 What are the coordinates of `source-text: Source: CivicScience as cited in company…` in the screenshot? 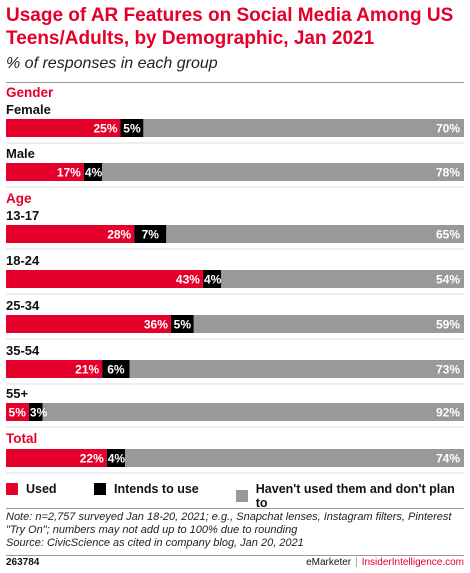 It's located at (155, 543).